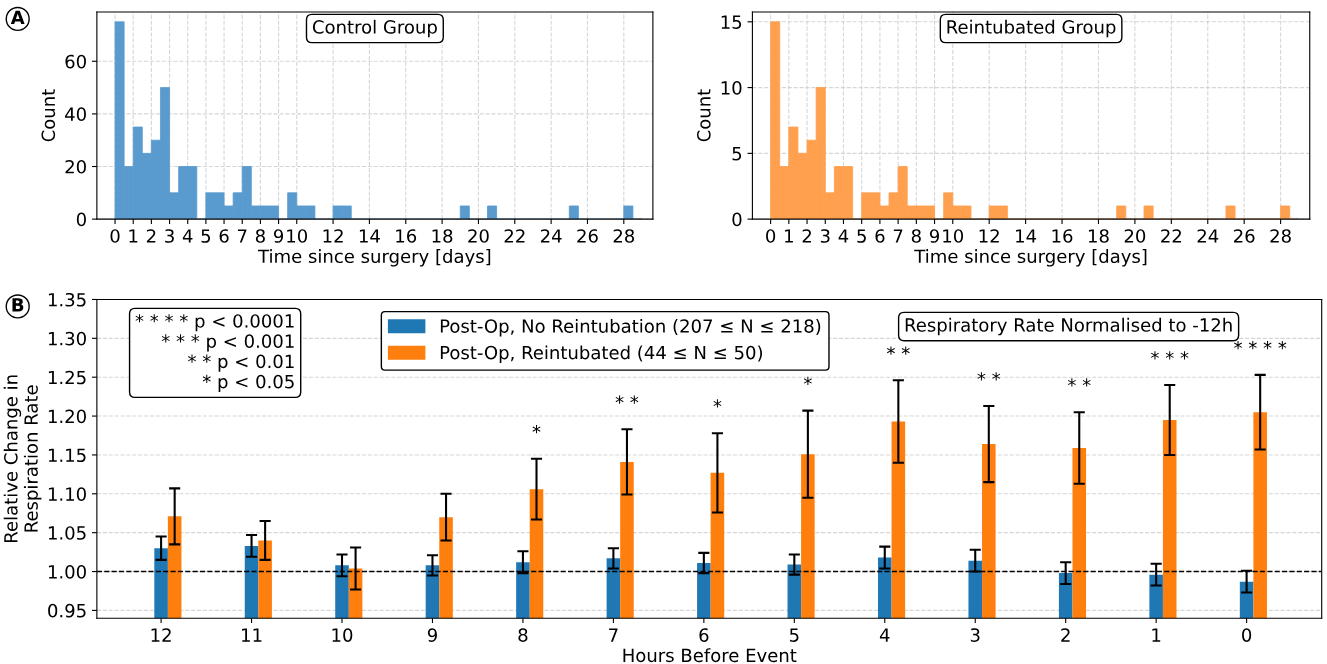 Image resolution: width=1327 pixels, height=664 pixels. What do you see at coordinates (731, 88) in the screenshot?
I see `y-tick-label: 10` at bounding box center [731, 88].